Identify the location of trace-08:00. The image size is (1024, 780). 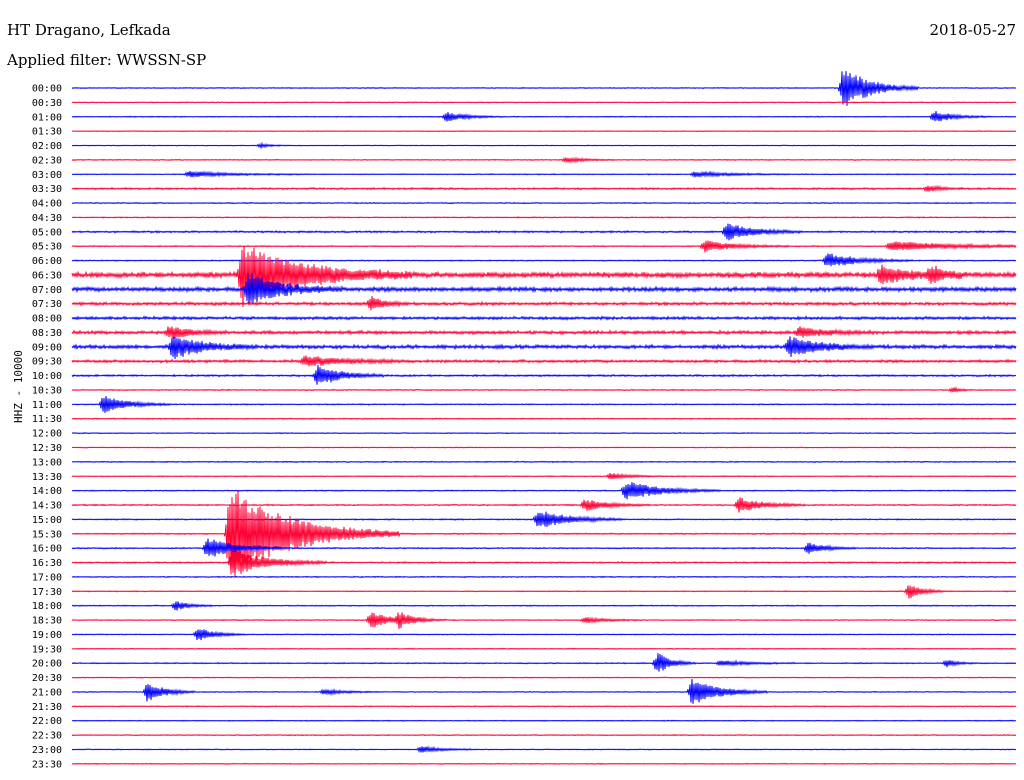
(544, 318).